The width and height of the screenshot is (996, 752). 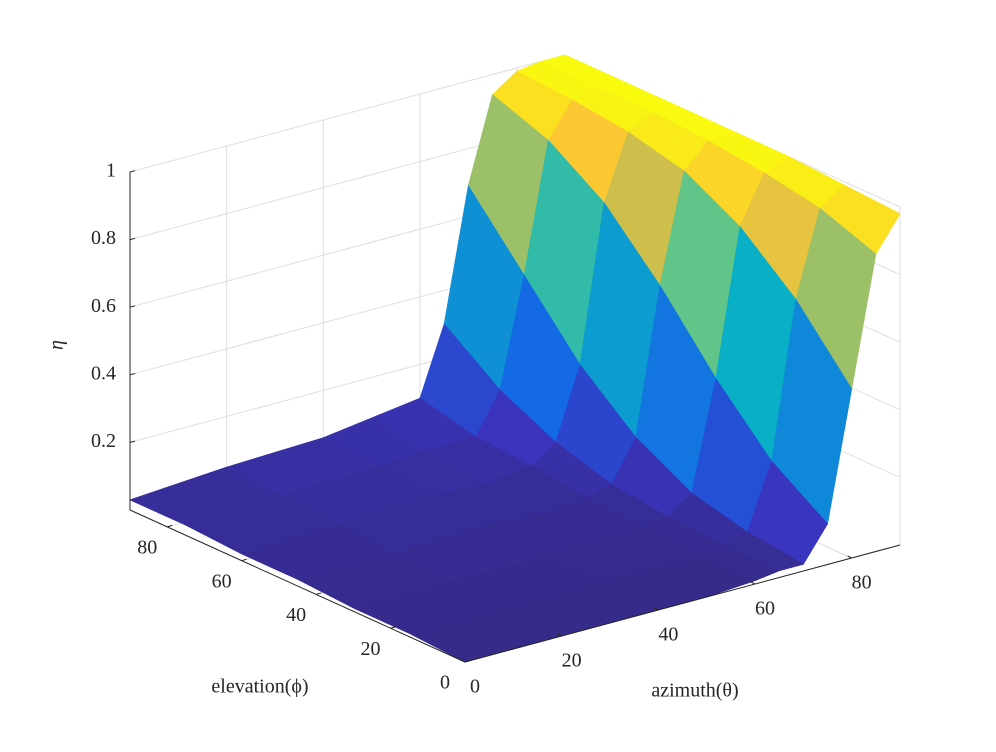 I want to click on z-tick-label: 0.2, so click(x=103, y=441).